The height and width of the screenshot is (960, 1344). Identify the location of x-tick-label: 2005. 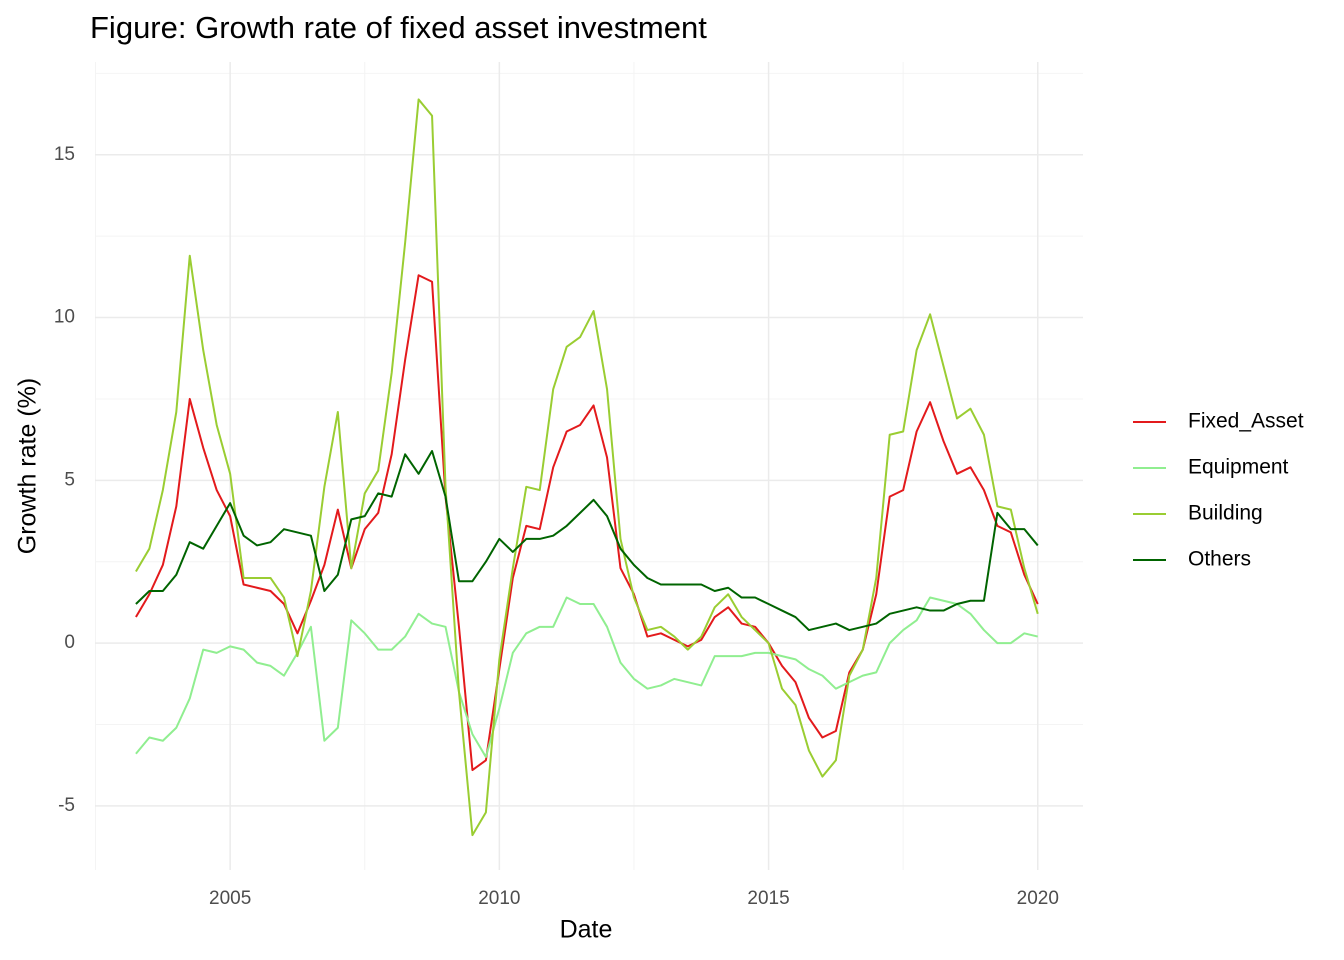
(230, 898).